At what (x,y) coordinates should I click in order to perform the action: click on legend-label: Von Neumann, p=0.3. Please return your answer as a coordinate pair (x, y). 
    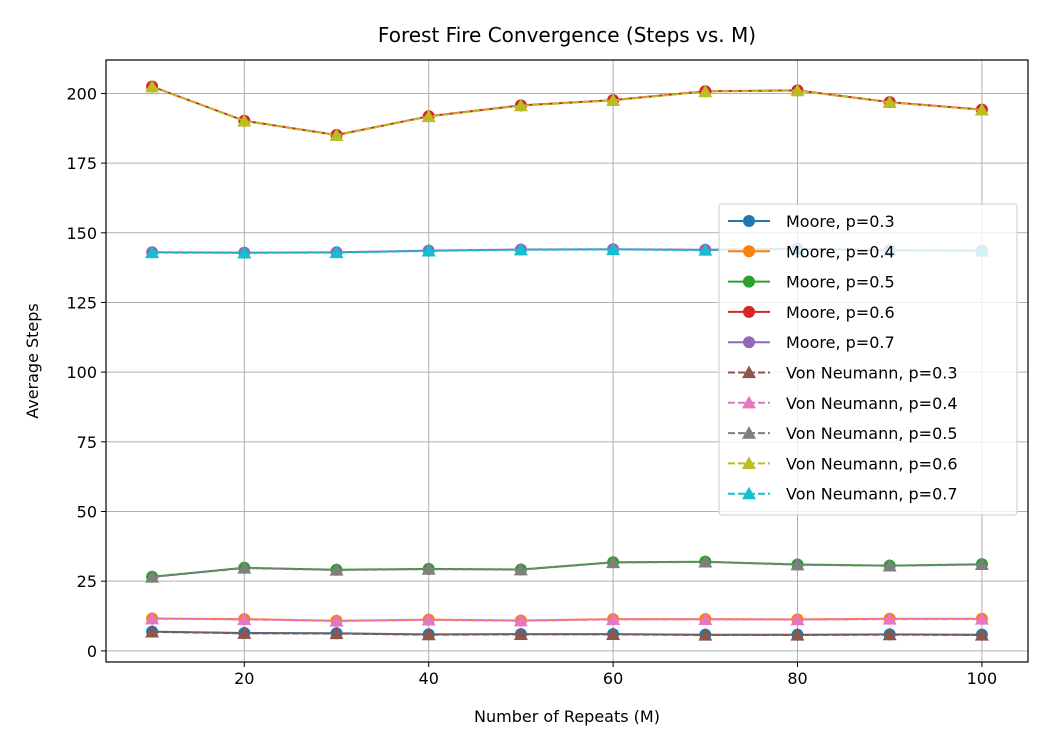
    Looking at the image, I should click on (872, 373).